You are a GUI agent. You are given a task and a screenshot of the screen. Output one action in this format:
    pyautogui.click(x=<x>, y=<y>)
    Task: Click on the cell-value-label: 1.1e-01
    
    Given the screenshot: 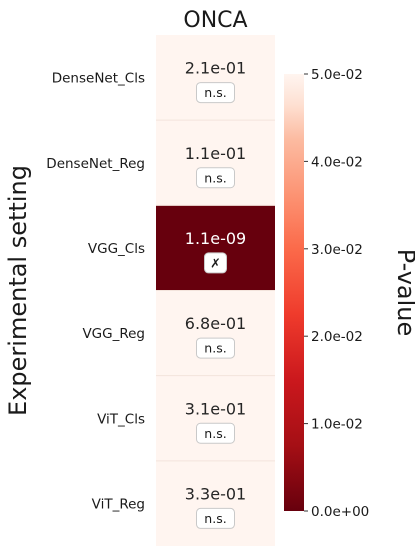 What is the action you would take?
    pyautogui.click(x=215, y=153)
    